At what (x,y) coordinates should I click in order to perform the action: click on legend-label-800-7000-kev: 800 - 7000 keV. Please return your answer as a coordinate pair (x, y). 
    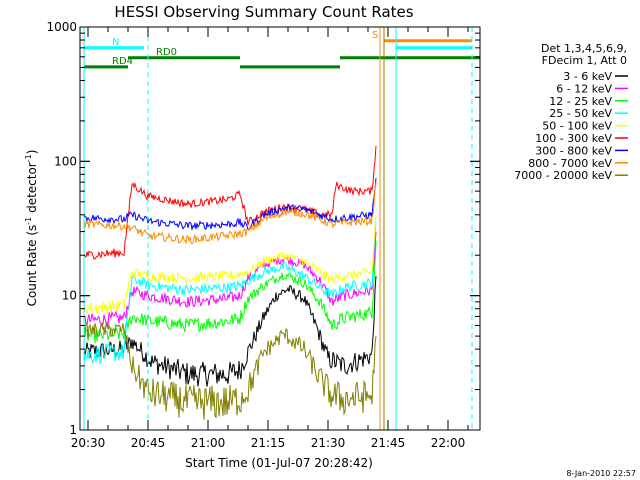
    Looking at the image, I should click on (570, 163).